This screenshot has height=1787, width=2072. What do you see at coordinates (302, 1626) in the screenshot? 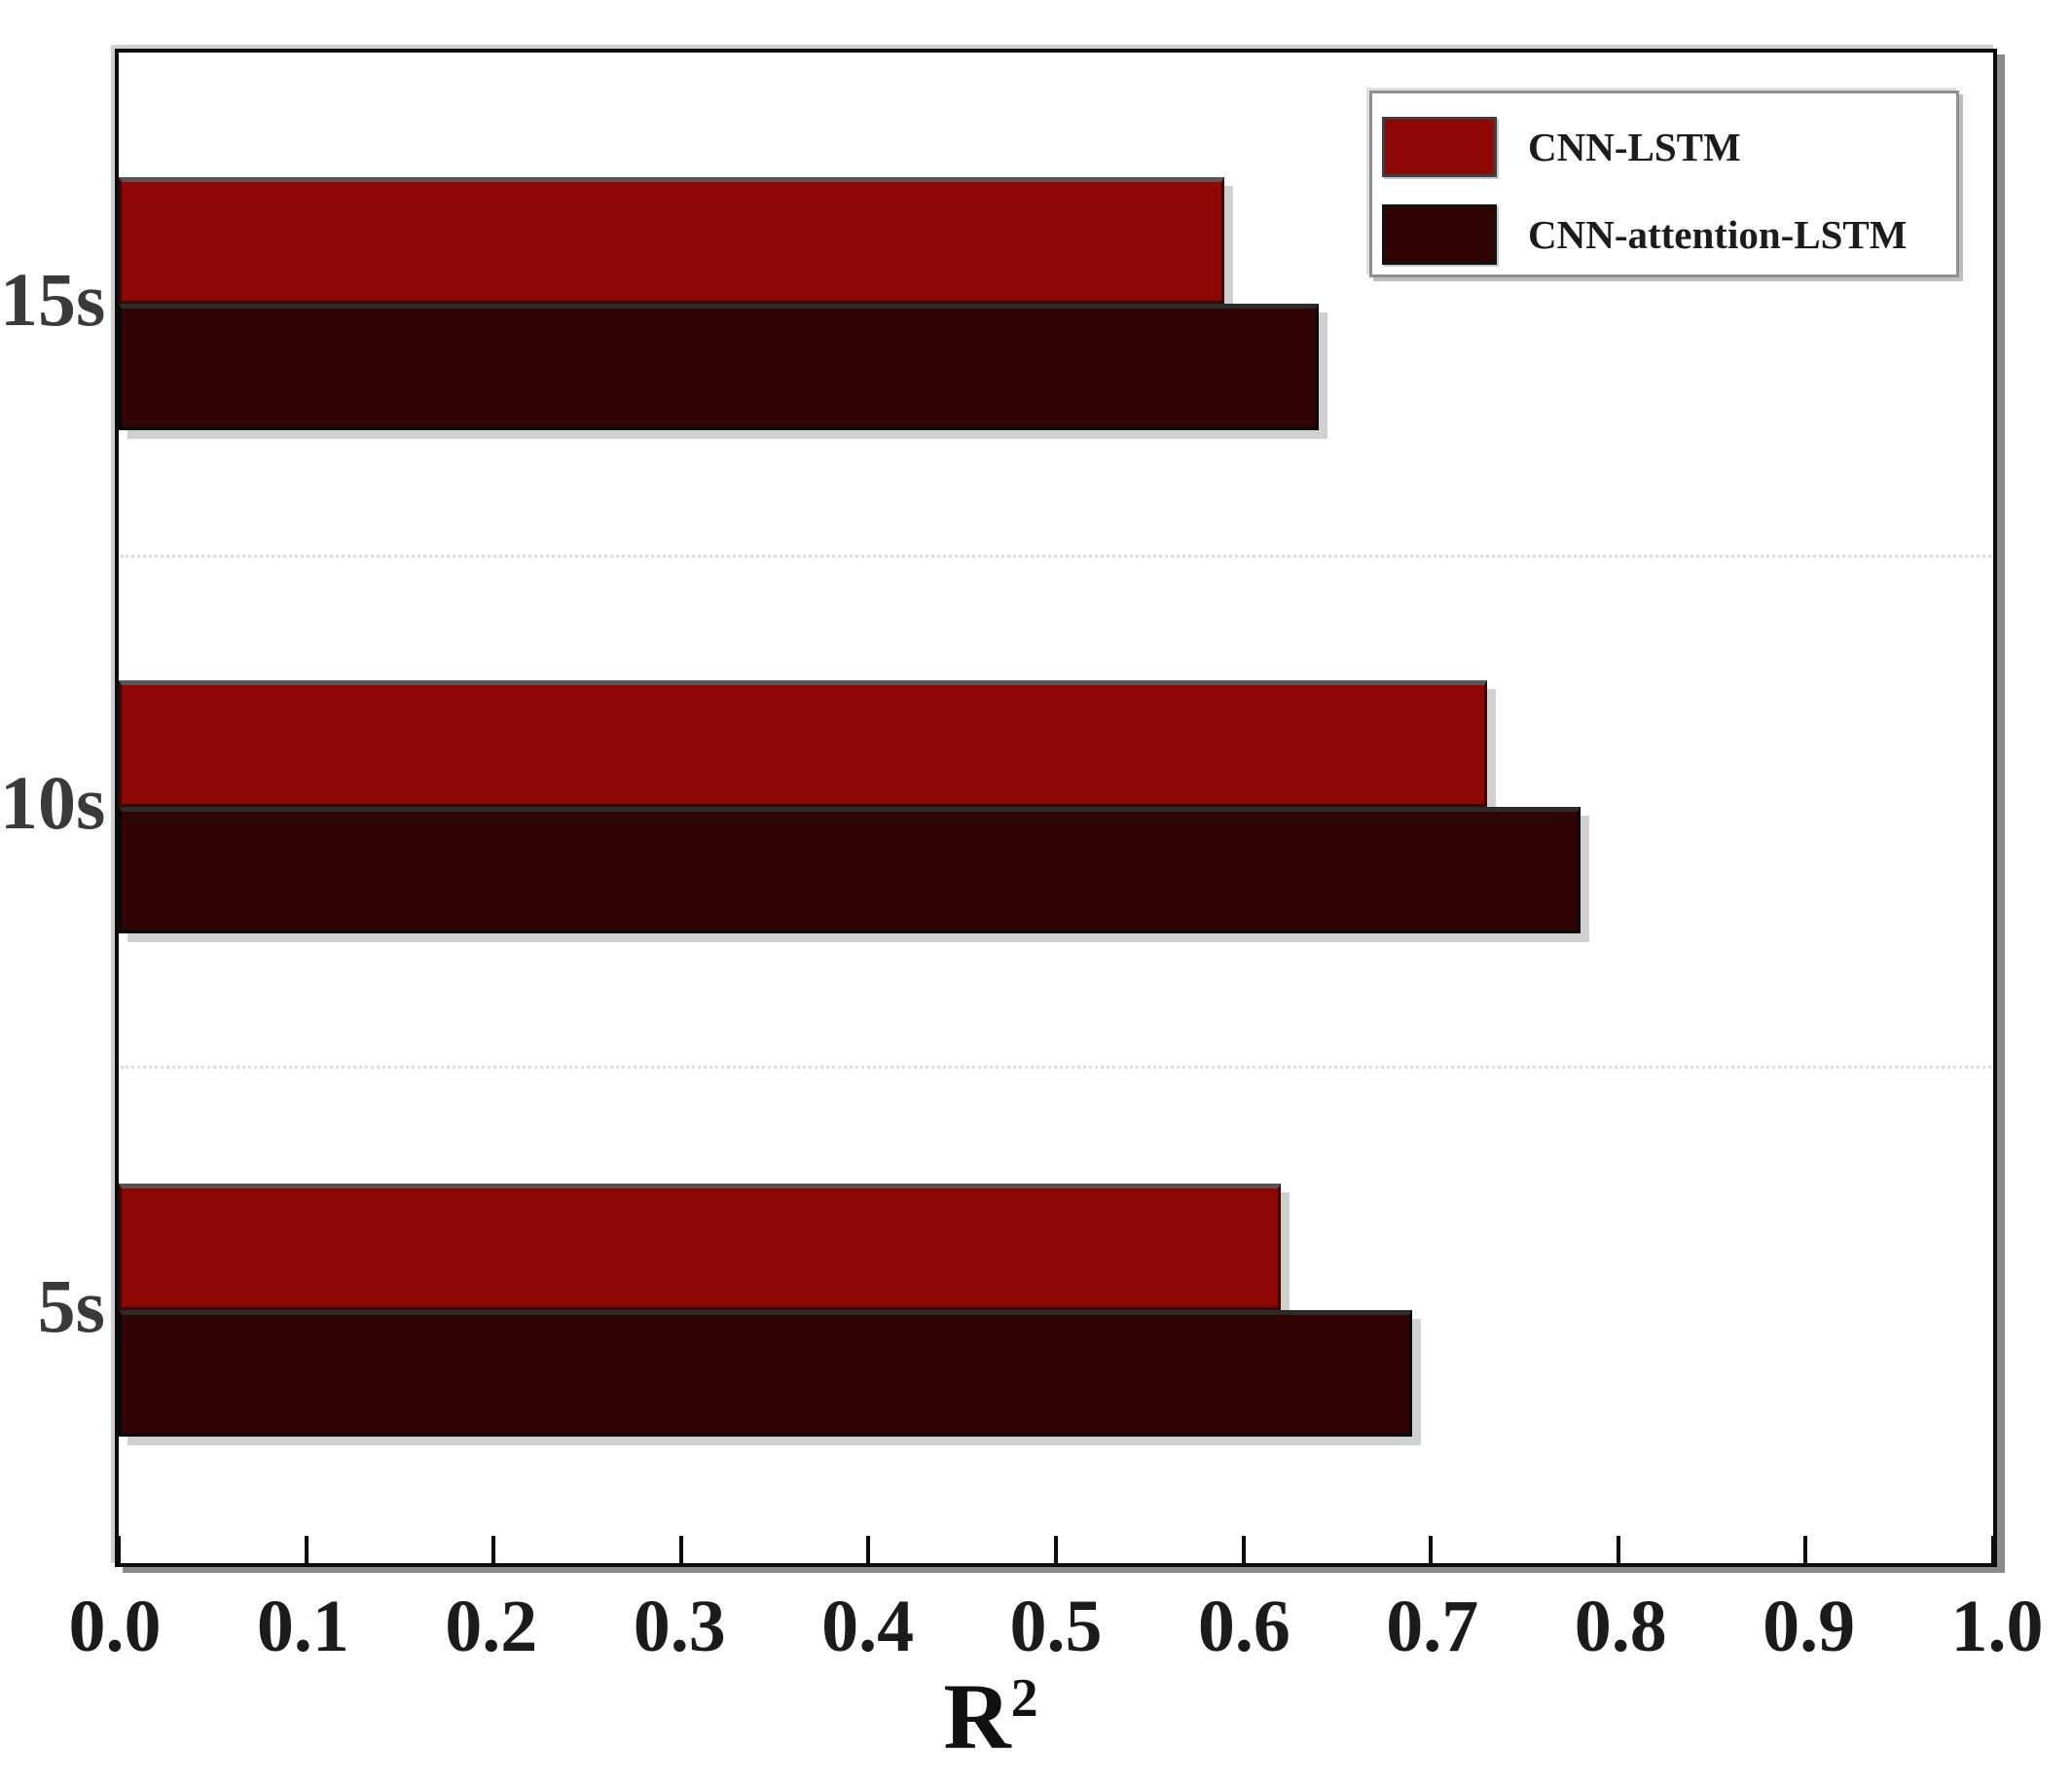
I see `x-axis-tick-label: 0.1` at bounding box center [302, 1626].